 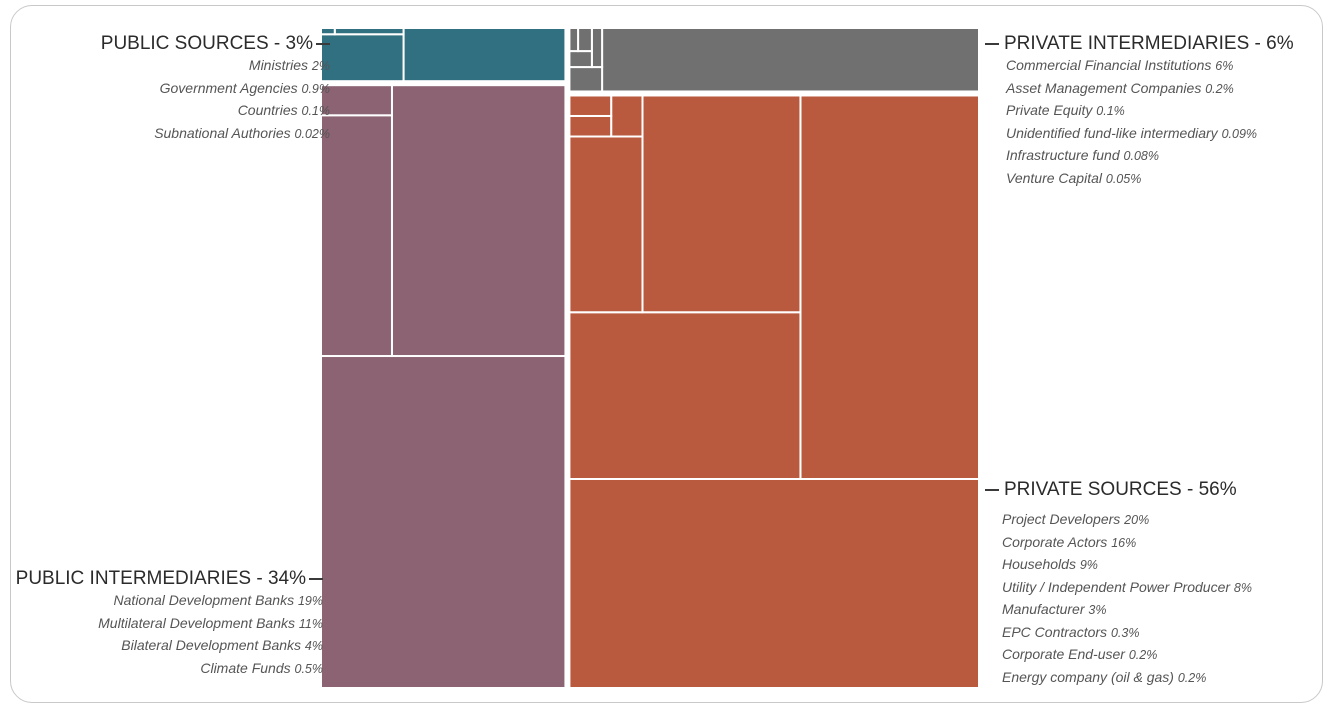 I want to click on legend-item: Project Developers 20%, so click(x=1127, y=520).